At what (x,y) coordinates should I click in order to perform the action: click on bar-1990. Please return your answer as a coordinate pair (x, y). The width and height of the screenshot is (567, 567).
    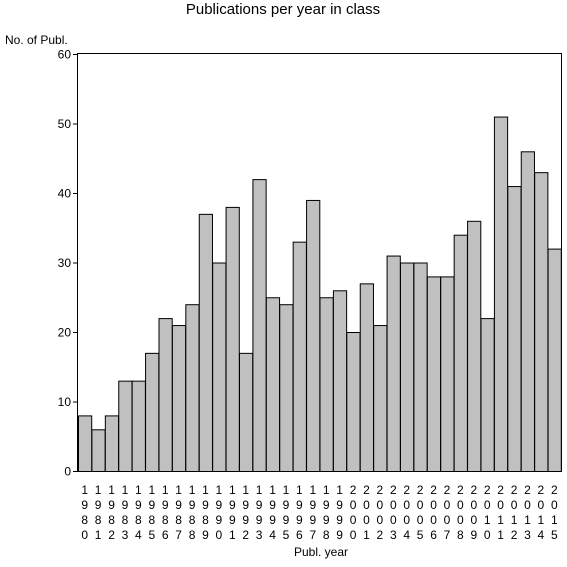
    Looking at the image, I should click on (219, 367).